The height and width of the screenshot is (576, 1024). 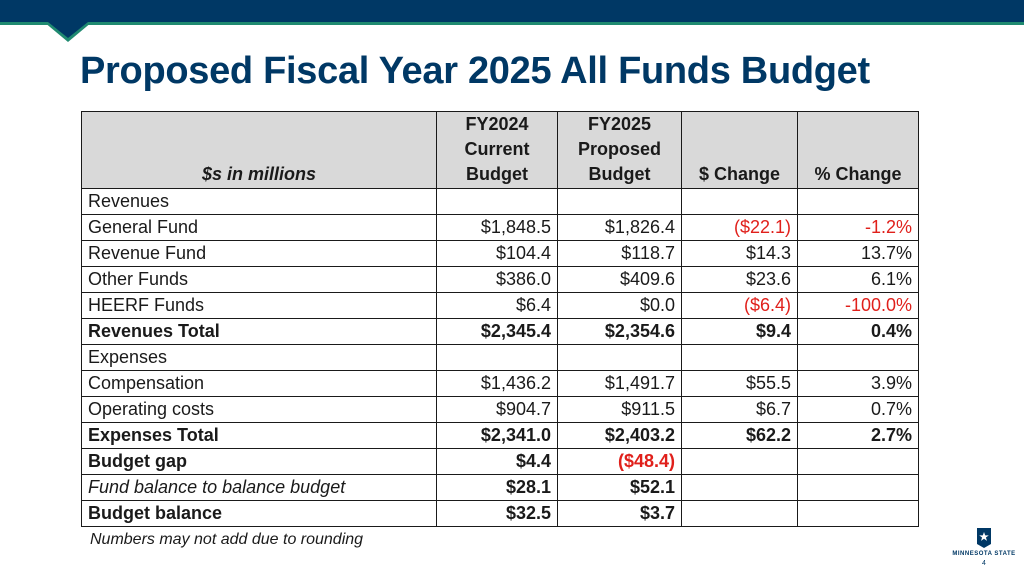 What do you see at coordinates (619, 513) in the screenshot?
I see `cell-fy2025: $3.7` at bounding box center [619, 513].